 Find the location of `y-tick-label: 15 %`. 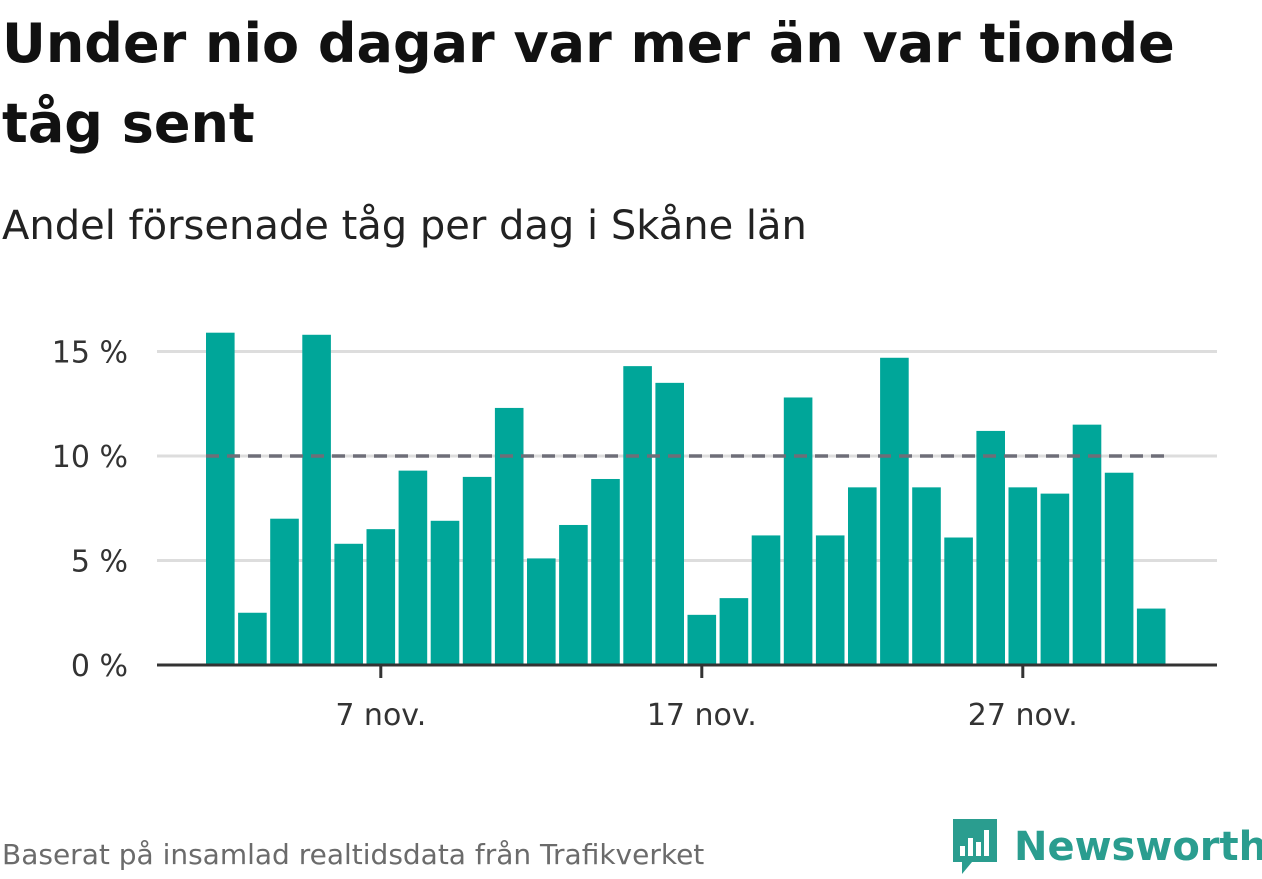

y-tick-label: 15 % is located at coordinates (90, 353).